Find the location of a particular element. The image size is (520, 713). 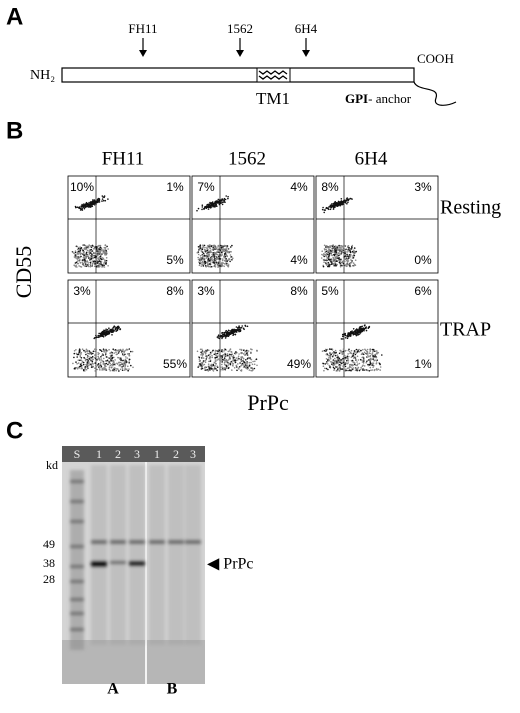

gpi-anchor-line is located at coordinates (435, 93).